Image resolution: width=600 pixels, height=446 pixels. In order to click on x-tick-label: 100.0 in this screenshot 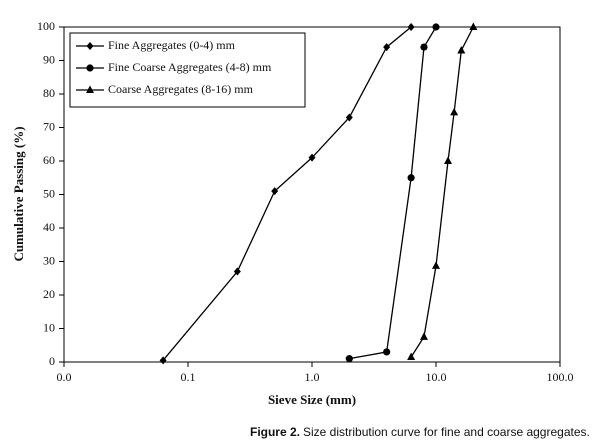, I will do `click(560, 377)`.